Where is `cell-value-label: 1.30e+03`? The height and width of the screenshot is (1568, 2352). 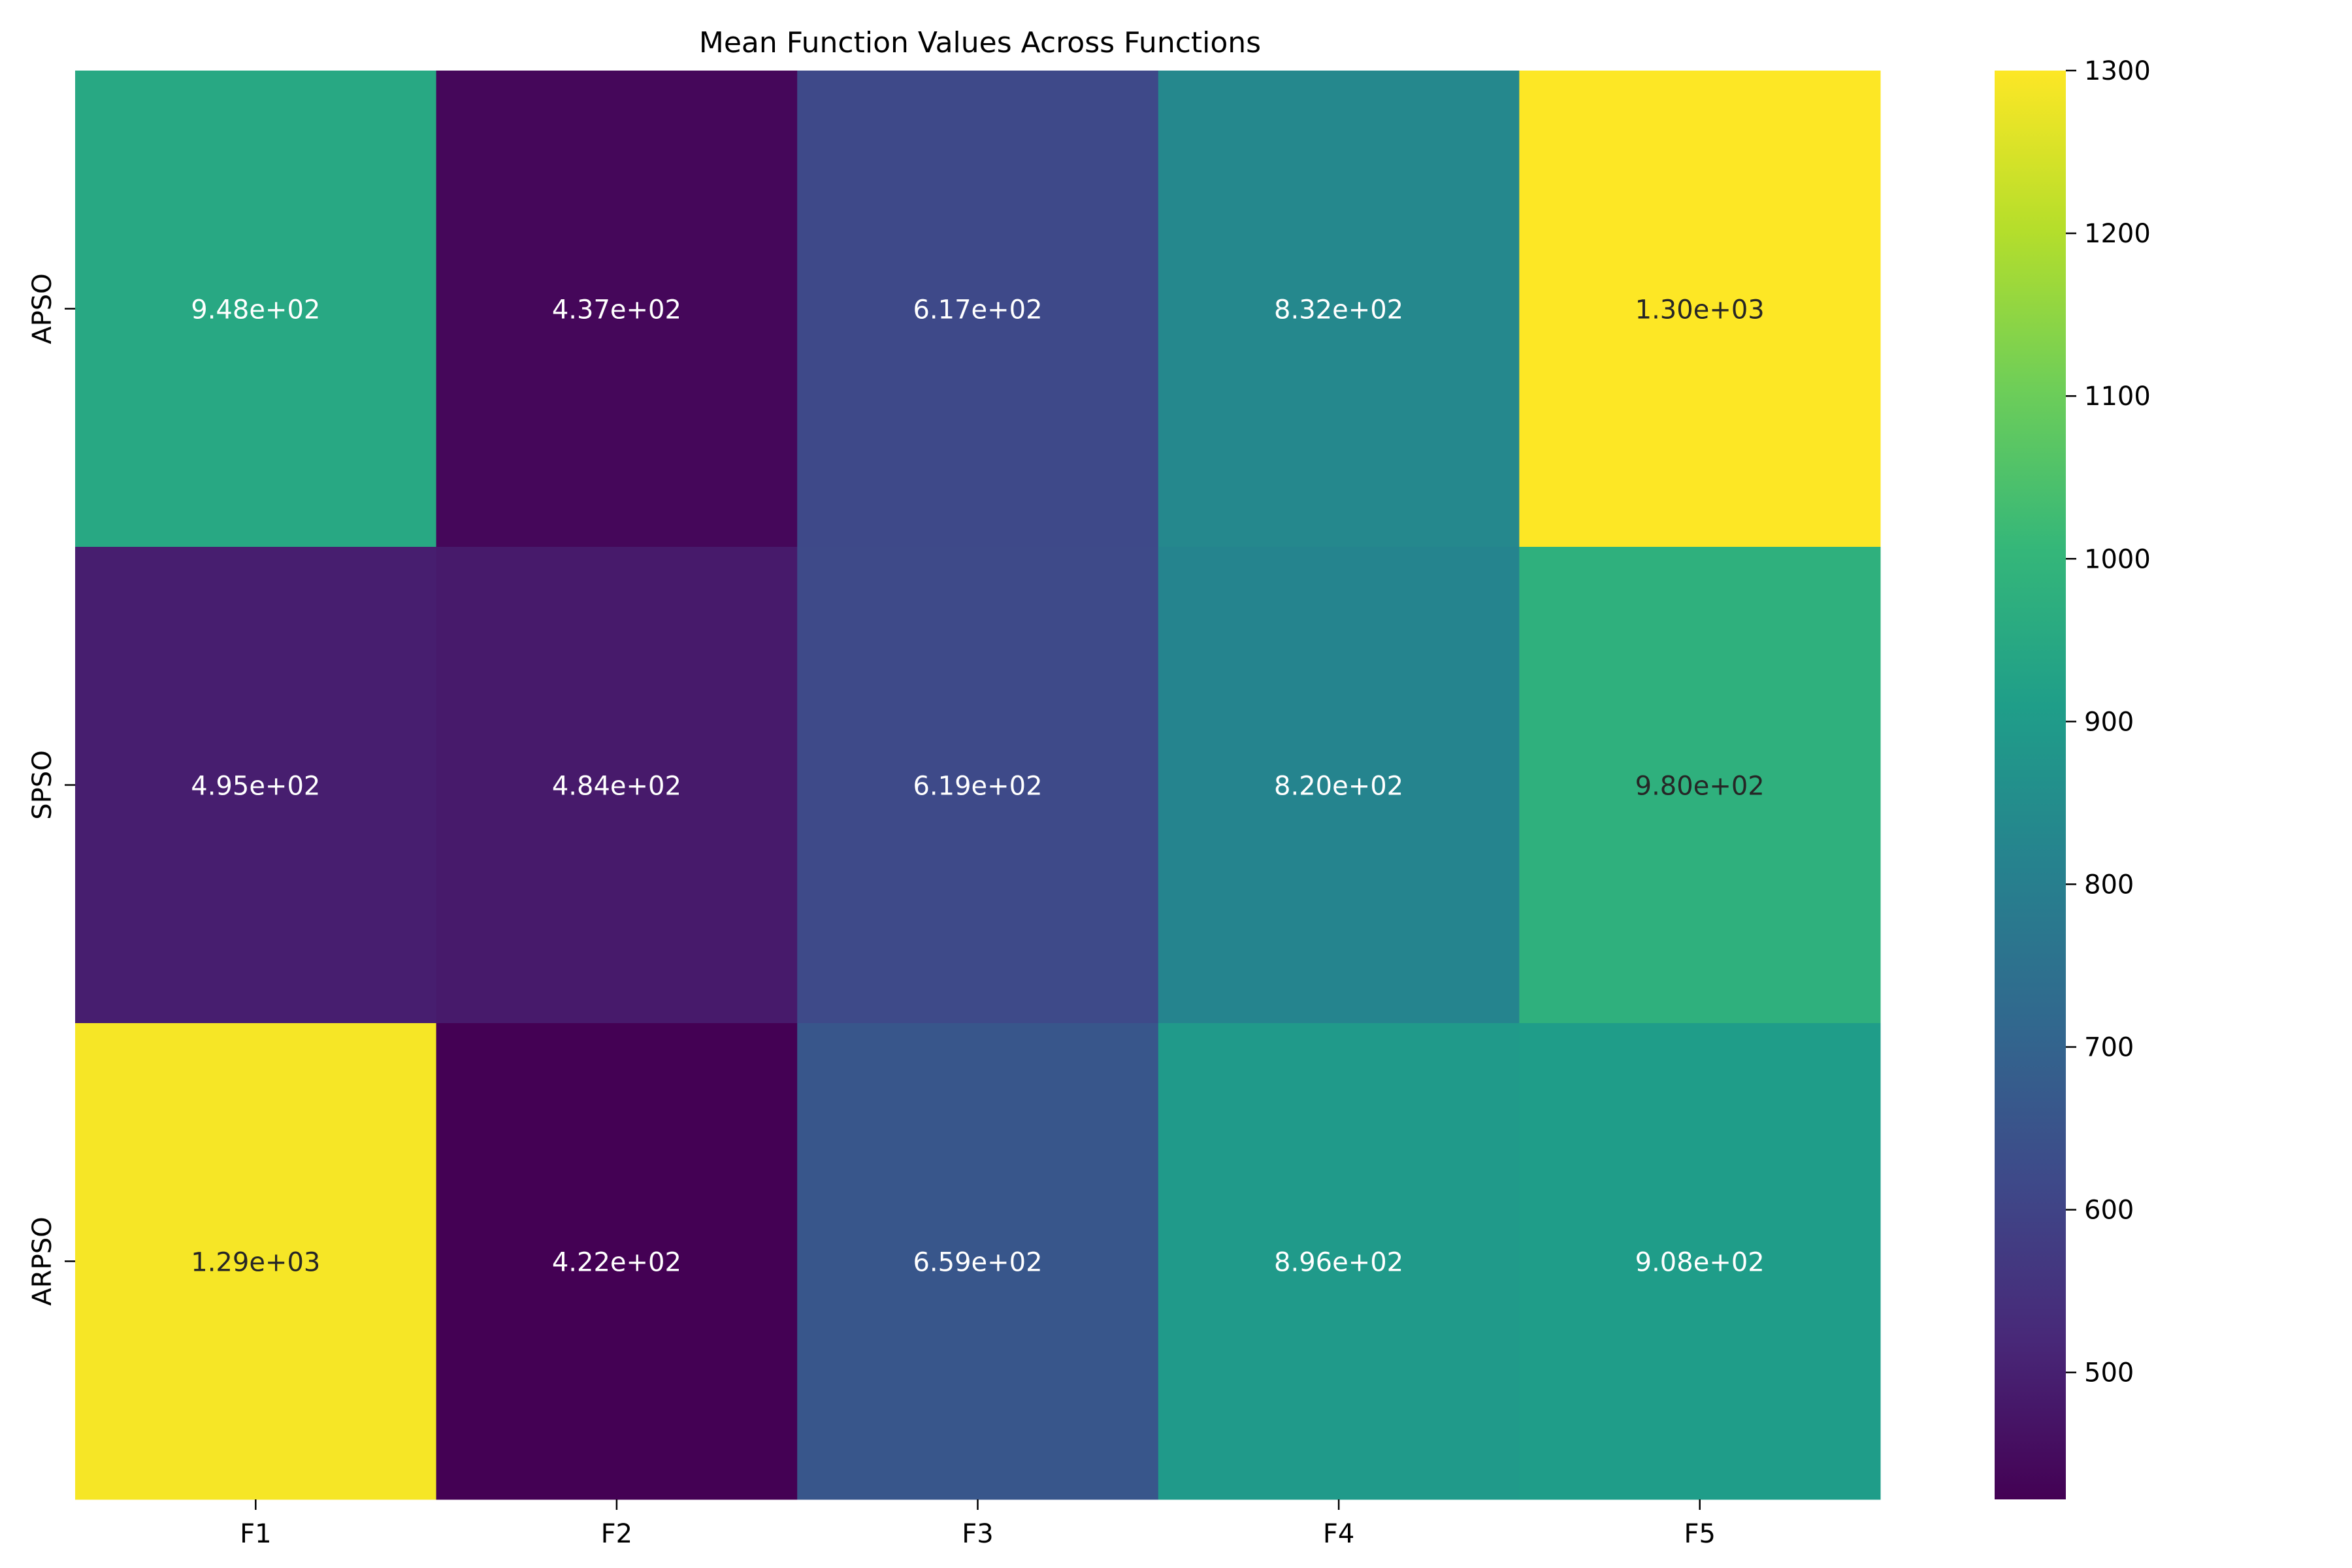 cell-value-label: 1.30e+03 is located at coordinates (1700, 310).